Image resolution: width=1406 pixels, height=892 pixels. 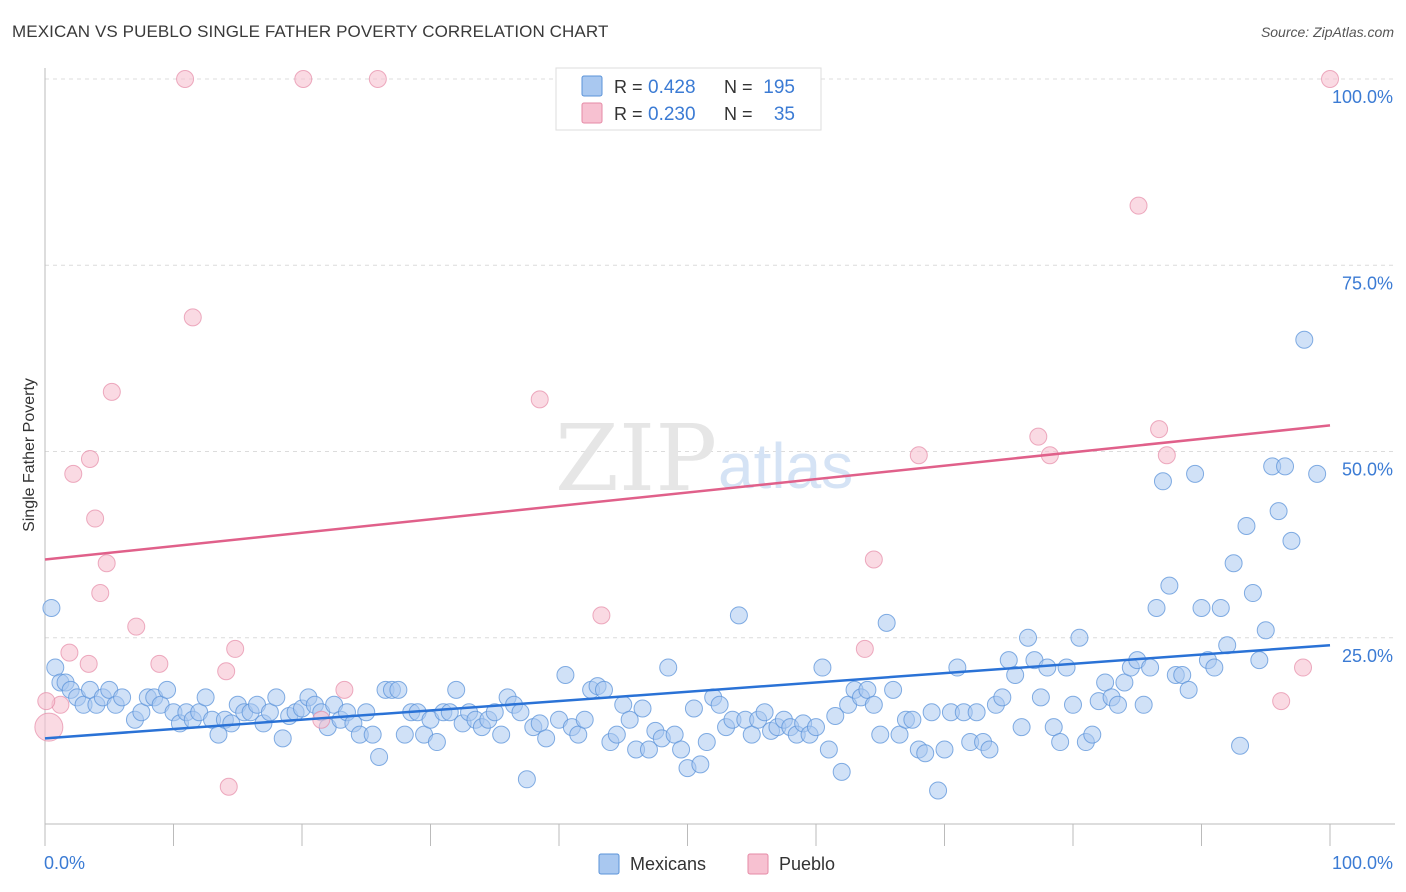 I want to click on legend-bottom-swatch-pueblo, so click(x=758, y=864).